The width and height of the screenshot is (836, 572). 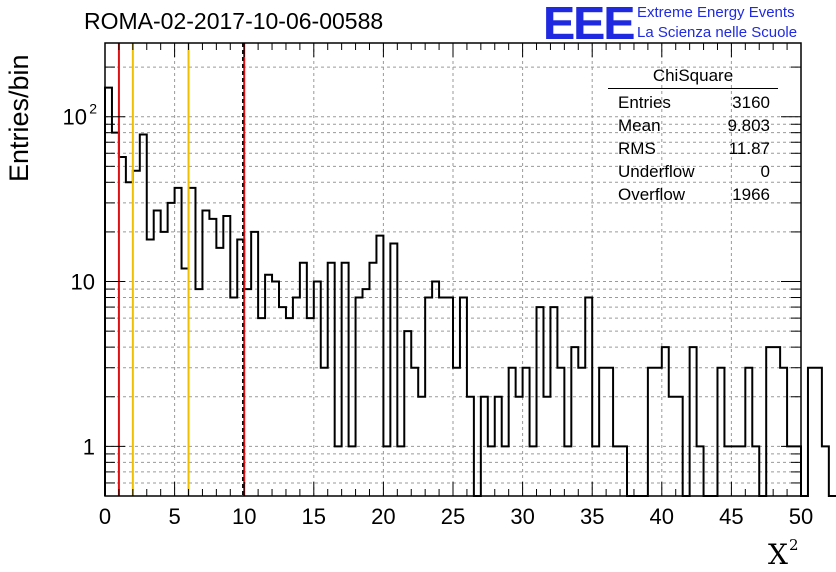 I want to click on stats-row-entries: Entries 3160, so click(x=693, y=102).